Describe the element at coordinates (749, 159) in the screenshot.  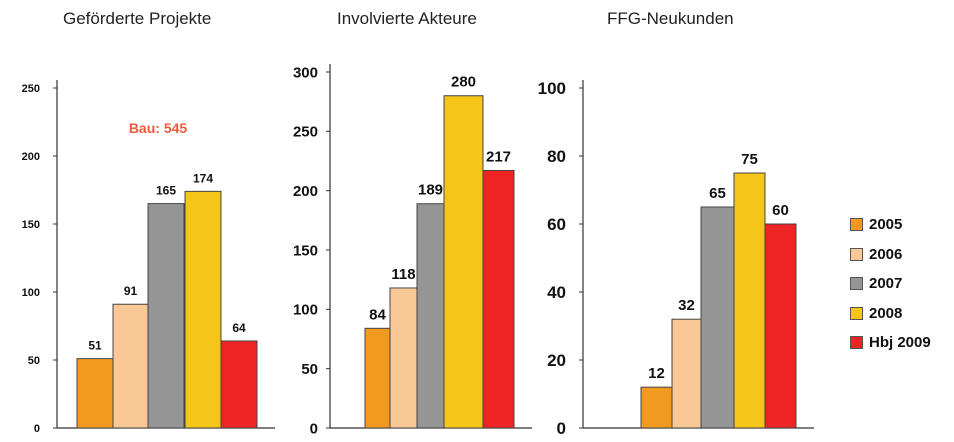
I see `bar-value-label: 75` at that location.